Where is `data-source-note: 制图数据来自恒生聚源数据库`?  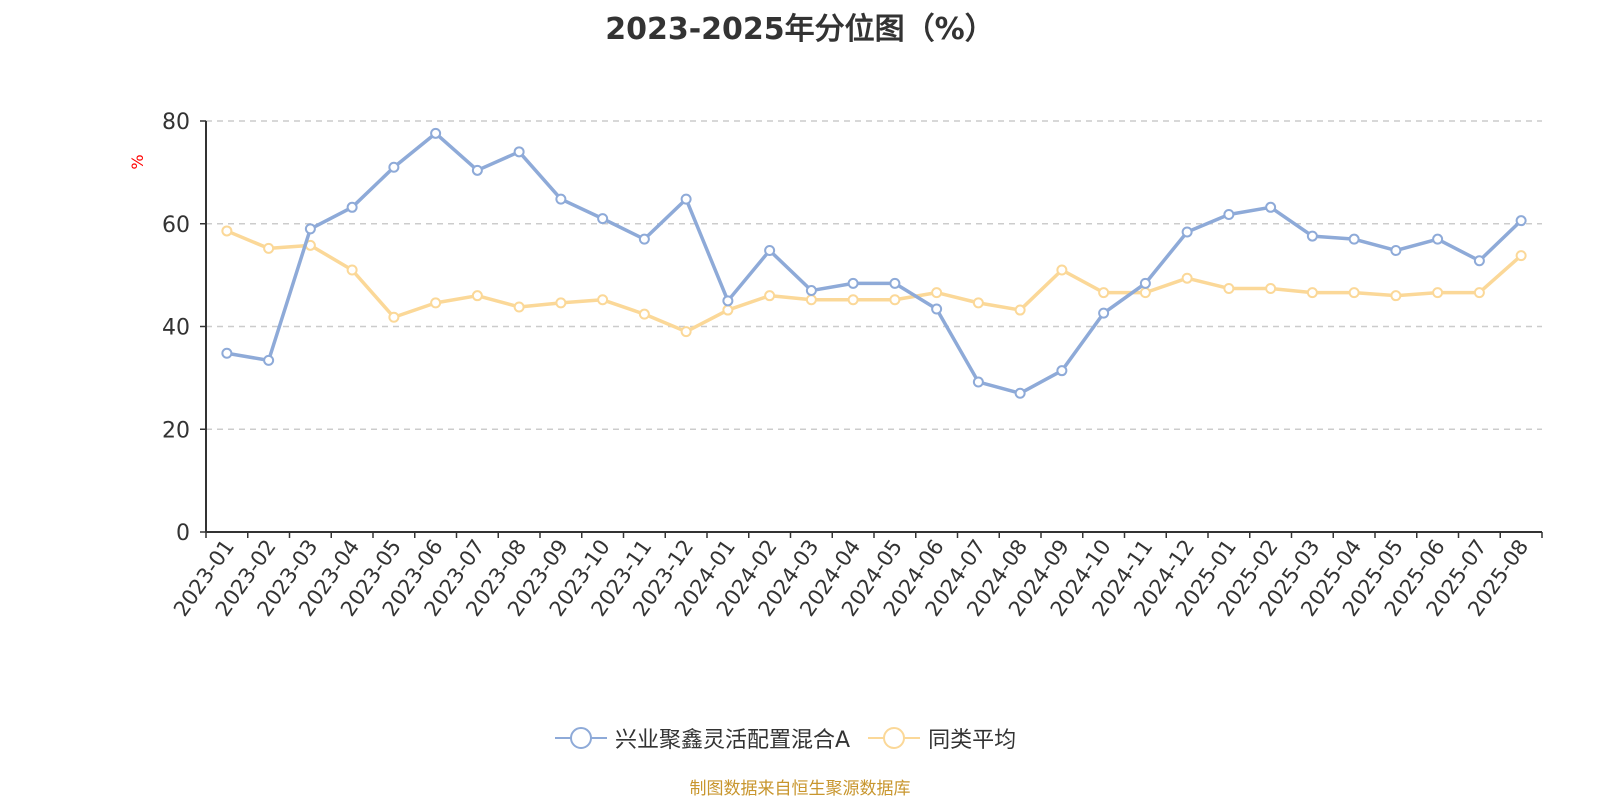
data-source-note: 制图数据来自恒生聚源数据库 is located at coordinates (800, 789).